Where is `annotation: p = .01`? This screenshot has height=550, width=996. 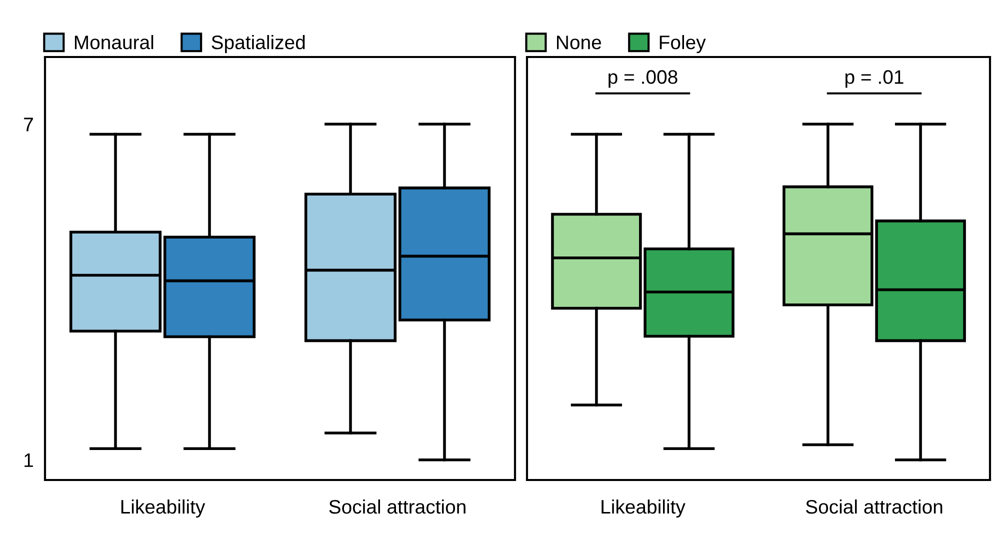
annotation: p = .01 is located at coordinates (875, 79).